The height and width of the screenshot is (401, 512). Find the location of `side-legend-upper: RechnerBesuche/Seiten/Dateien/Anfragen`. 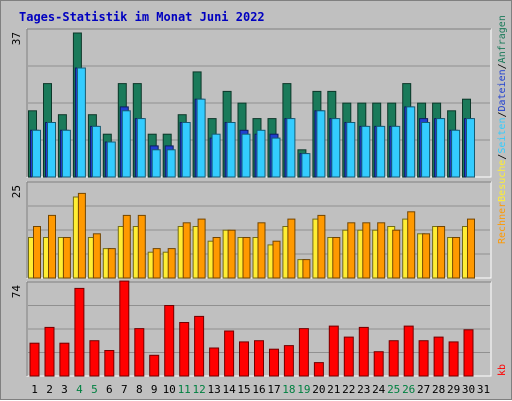

side-legend-upper: RechnerBesuche/Seiten/Dateien/Anfragen is located at coordinates (502, 129).